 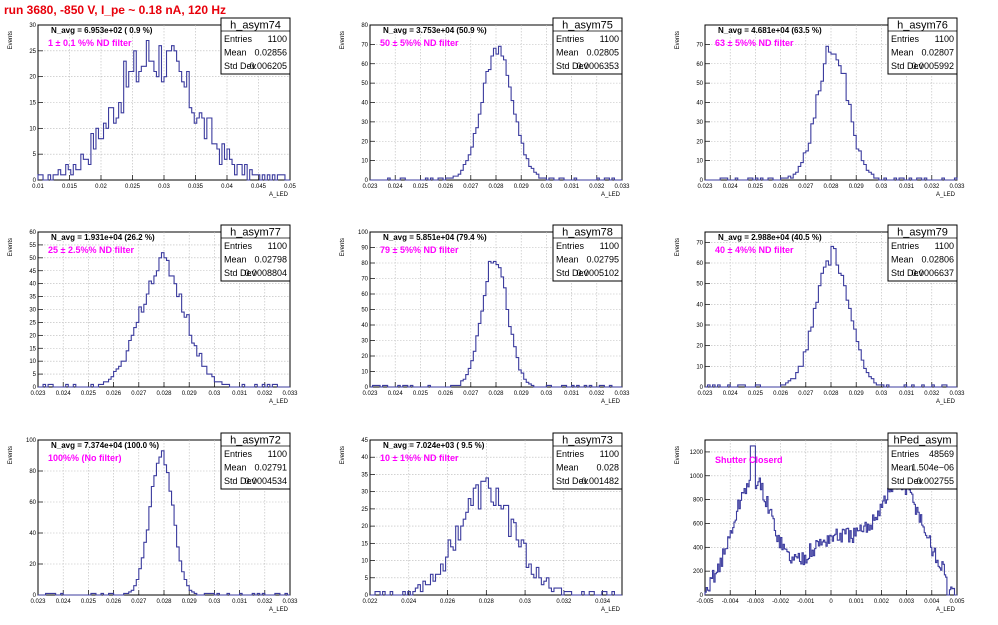 I want to click on stat-value: 0.006205, so click(x=268, y=66).